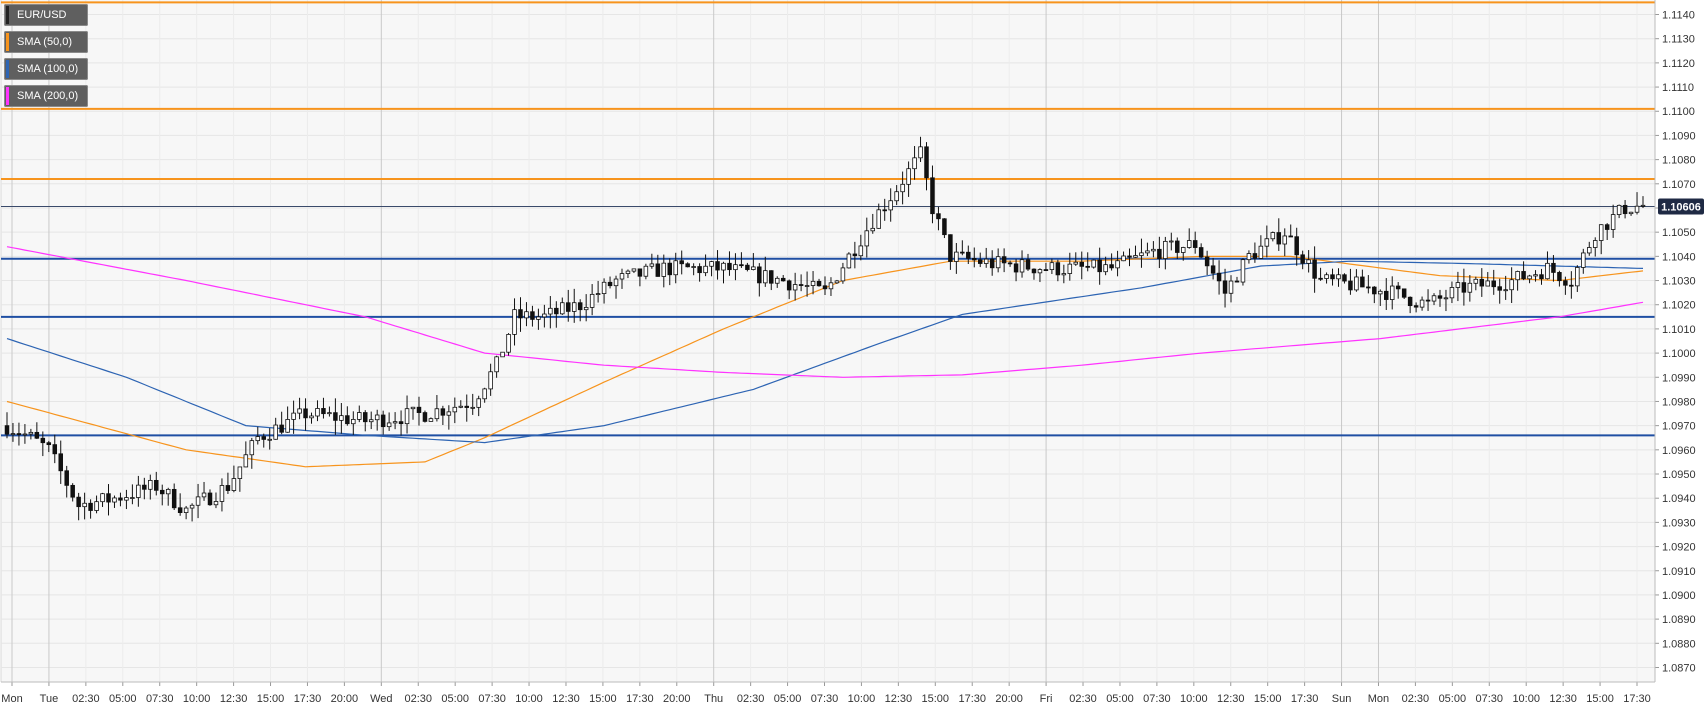 The image size is (1707, 717). I want to click on y-tick-label: 1.0970, so click(1679, 427).